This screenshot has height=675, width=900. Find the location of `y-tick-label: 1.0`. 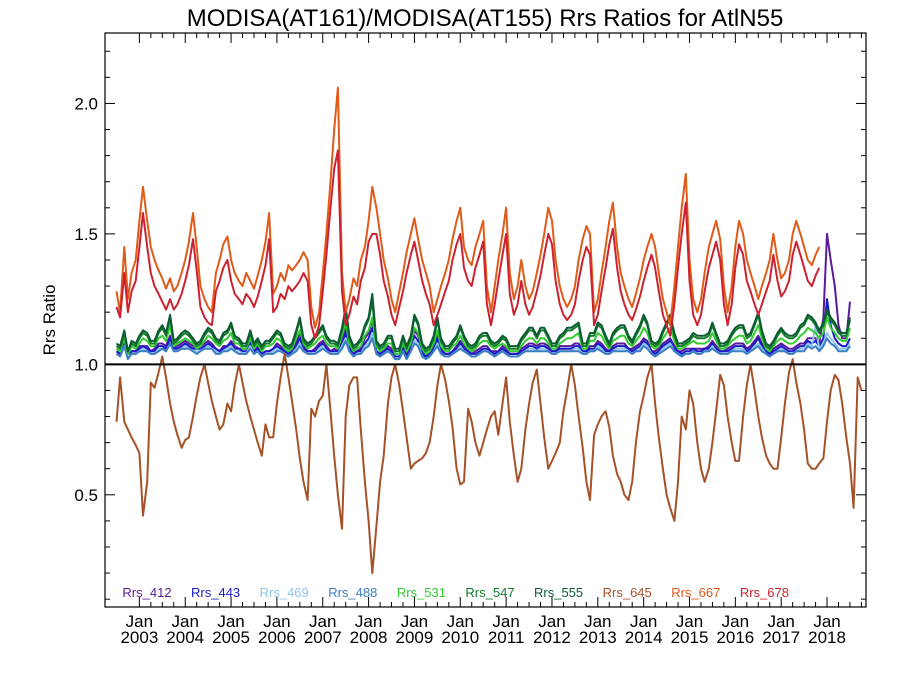

y-tick-label: 1.0 is located at coordinates (86, 364).